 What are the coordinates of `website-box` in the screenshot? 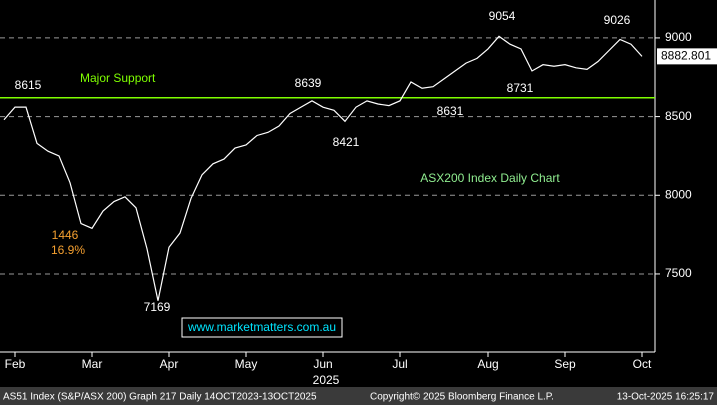 It's located at (262, 327).